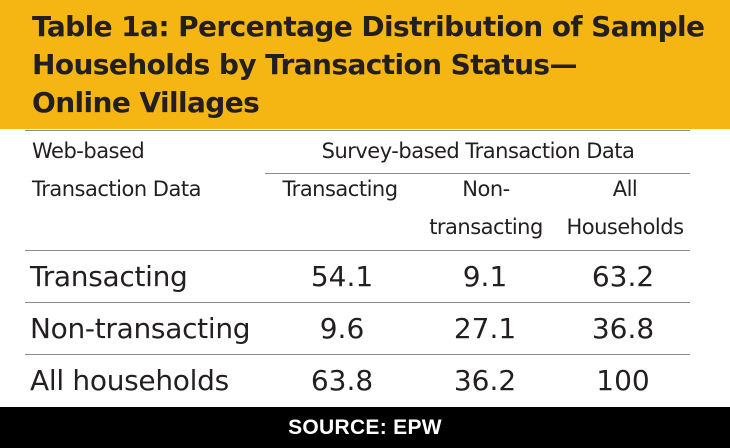 Image resolution: width=730 pixels, height=448 pixels. What do you see at coordinates (146, 102) in the screenshot?
I see `table-title-line-3: Online Villages` at bounding box center [146, 102].